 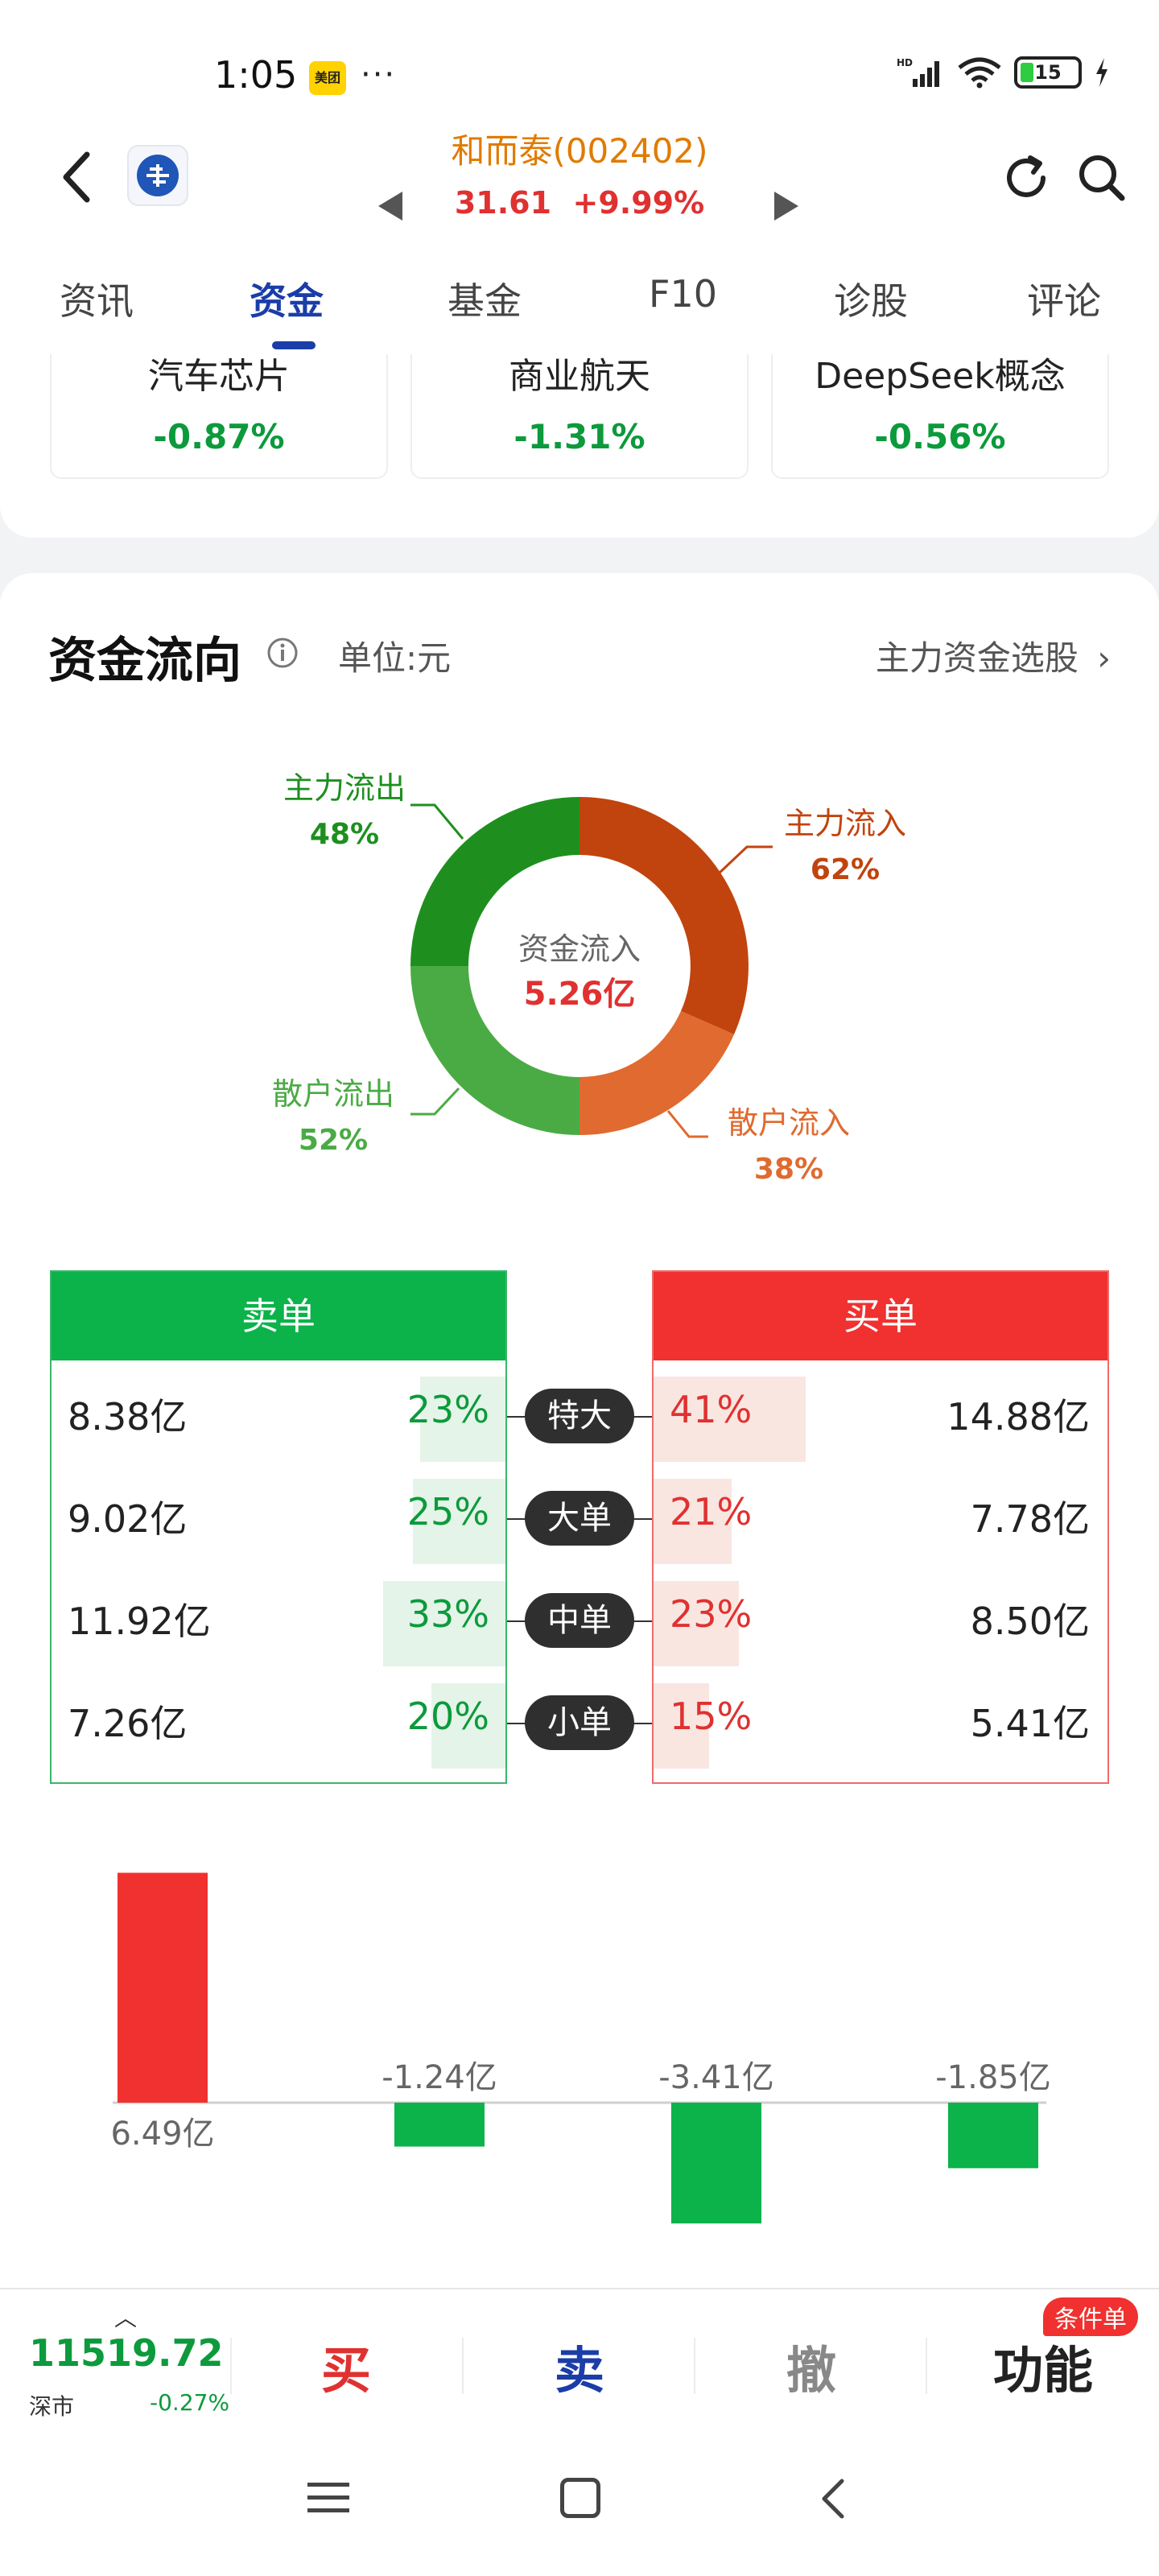 What do you see at coordinates (278, 1316) in the screenshot?
I see `sell-header: 卖单` at bounding box center [278, 1316].